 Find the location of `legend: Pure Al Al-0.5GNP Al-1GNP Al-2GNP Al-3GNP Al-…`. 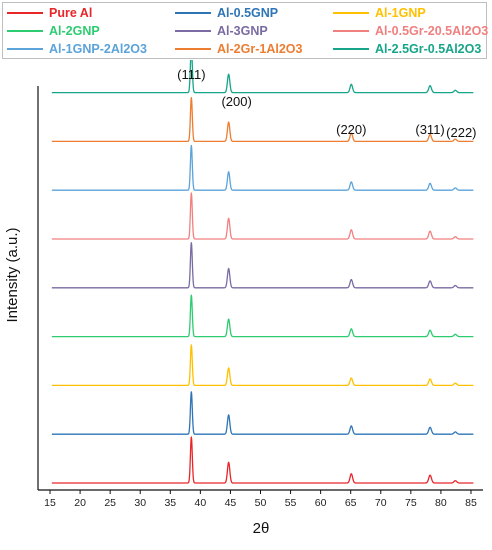

legend: Pure Al Al-0.5GNP Al-1GNP Al-2GNP Al-3GNP Al-… is located at coordinates (245, 30).